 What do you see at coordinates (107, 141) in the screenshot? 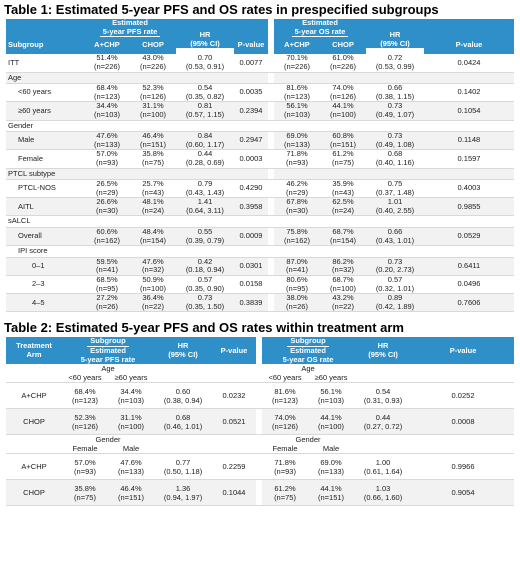
I see `t1-cell-pfs-a: 47.6% (n=133)` at bounding box center [107, 141].